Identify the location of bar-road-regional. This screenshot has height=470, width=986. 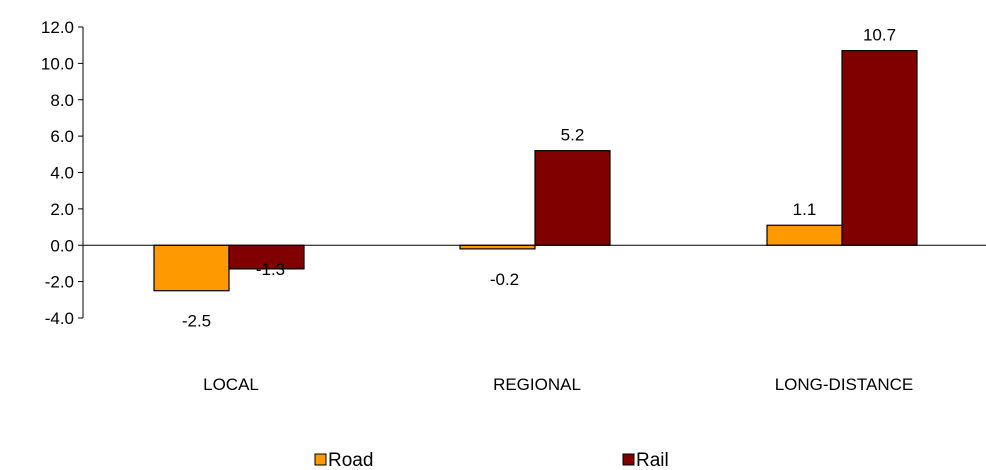
(497, 247).